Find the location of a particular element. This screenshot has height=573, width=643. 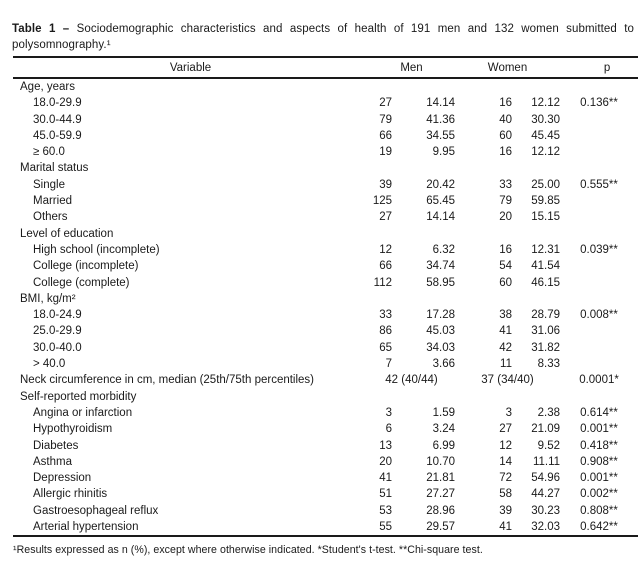

women-pct-cell: 41.54 is located at coordinates (546, 266).